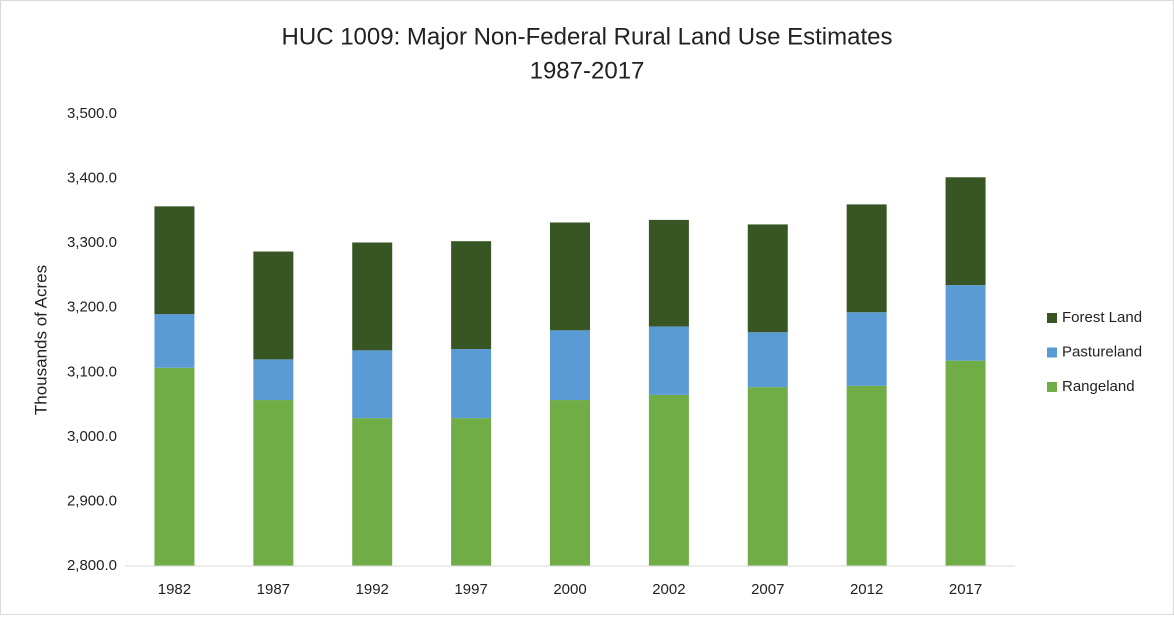  What do you see at coordinates (92, 242) in the screenshot?
I see `y-tick-label: 3,300.0` at bounding box center [92, 242].